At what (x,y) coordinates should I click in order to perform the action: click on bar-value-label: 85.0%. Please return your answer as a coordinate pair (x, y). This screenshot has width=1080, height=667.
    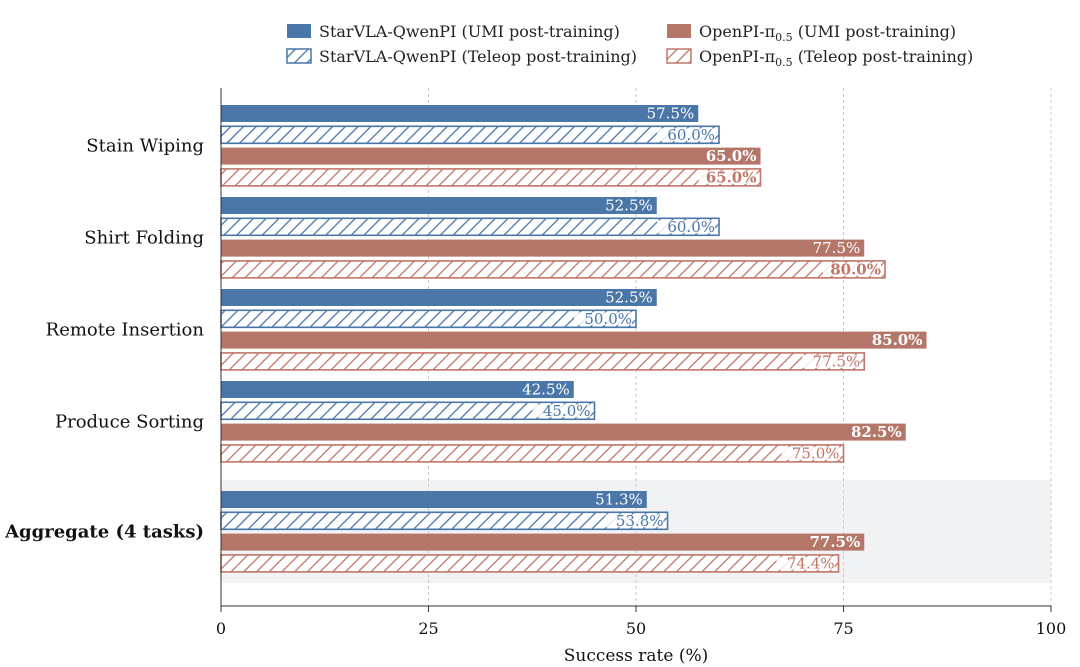
    Looking at the image, I should click on (897, 340).